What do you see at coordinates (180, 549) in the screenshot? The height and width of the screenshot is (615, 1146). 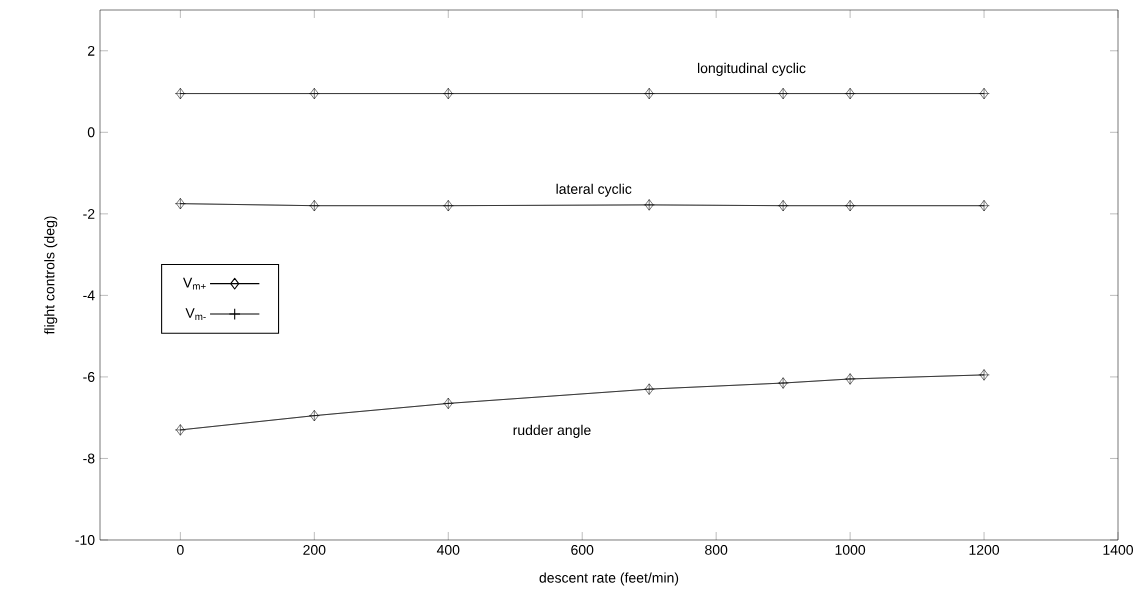 I see `x-tick-label: 0` at bounding box center [180, 549].